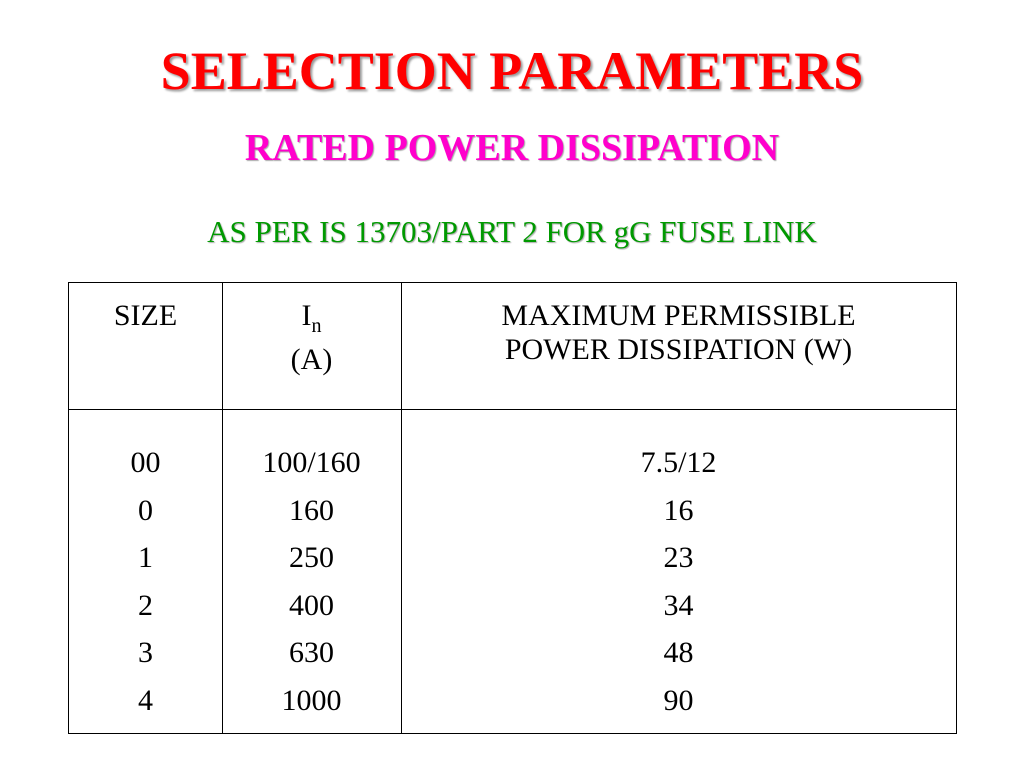 The width and height of the screenshot is (1024, 768). I want to click on cell: 23, so click(678, 557).